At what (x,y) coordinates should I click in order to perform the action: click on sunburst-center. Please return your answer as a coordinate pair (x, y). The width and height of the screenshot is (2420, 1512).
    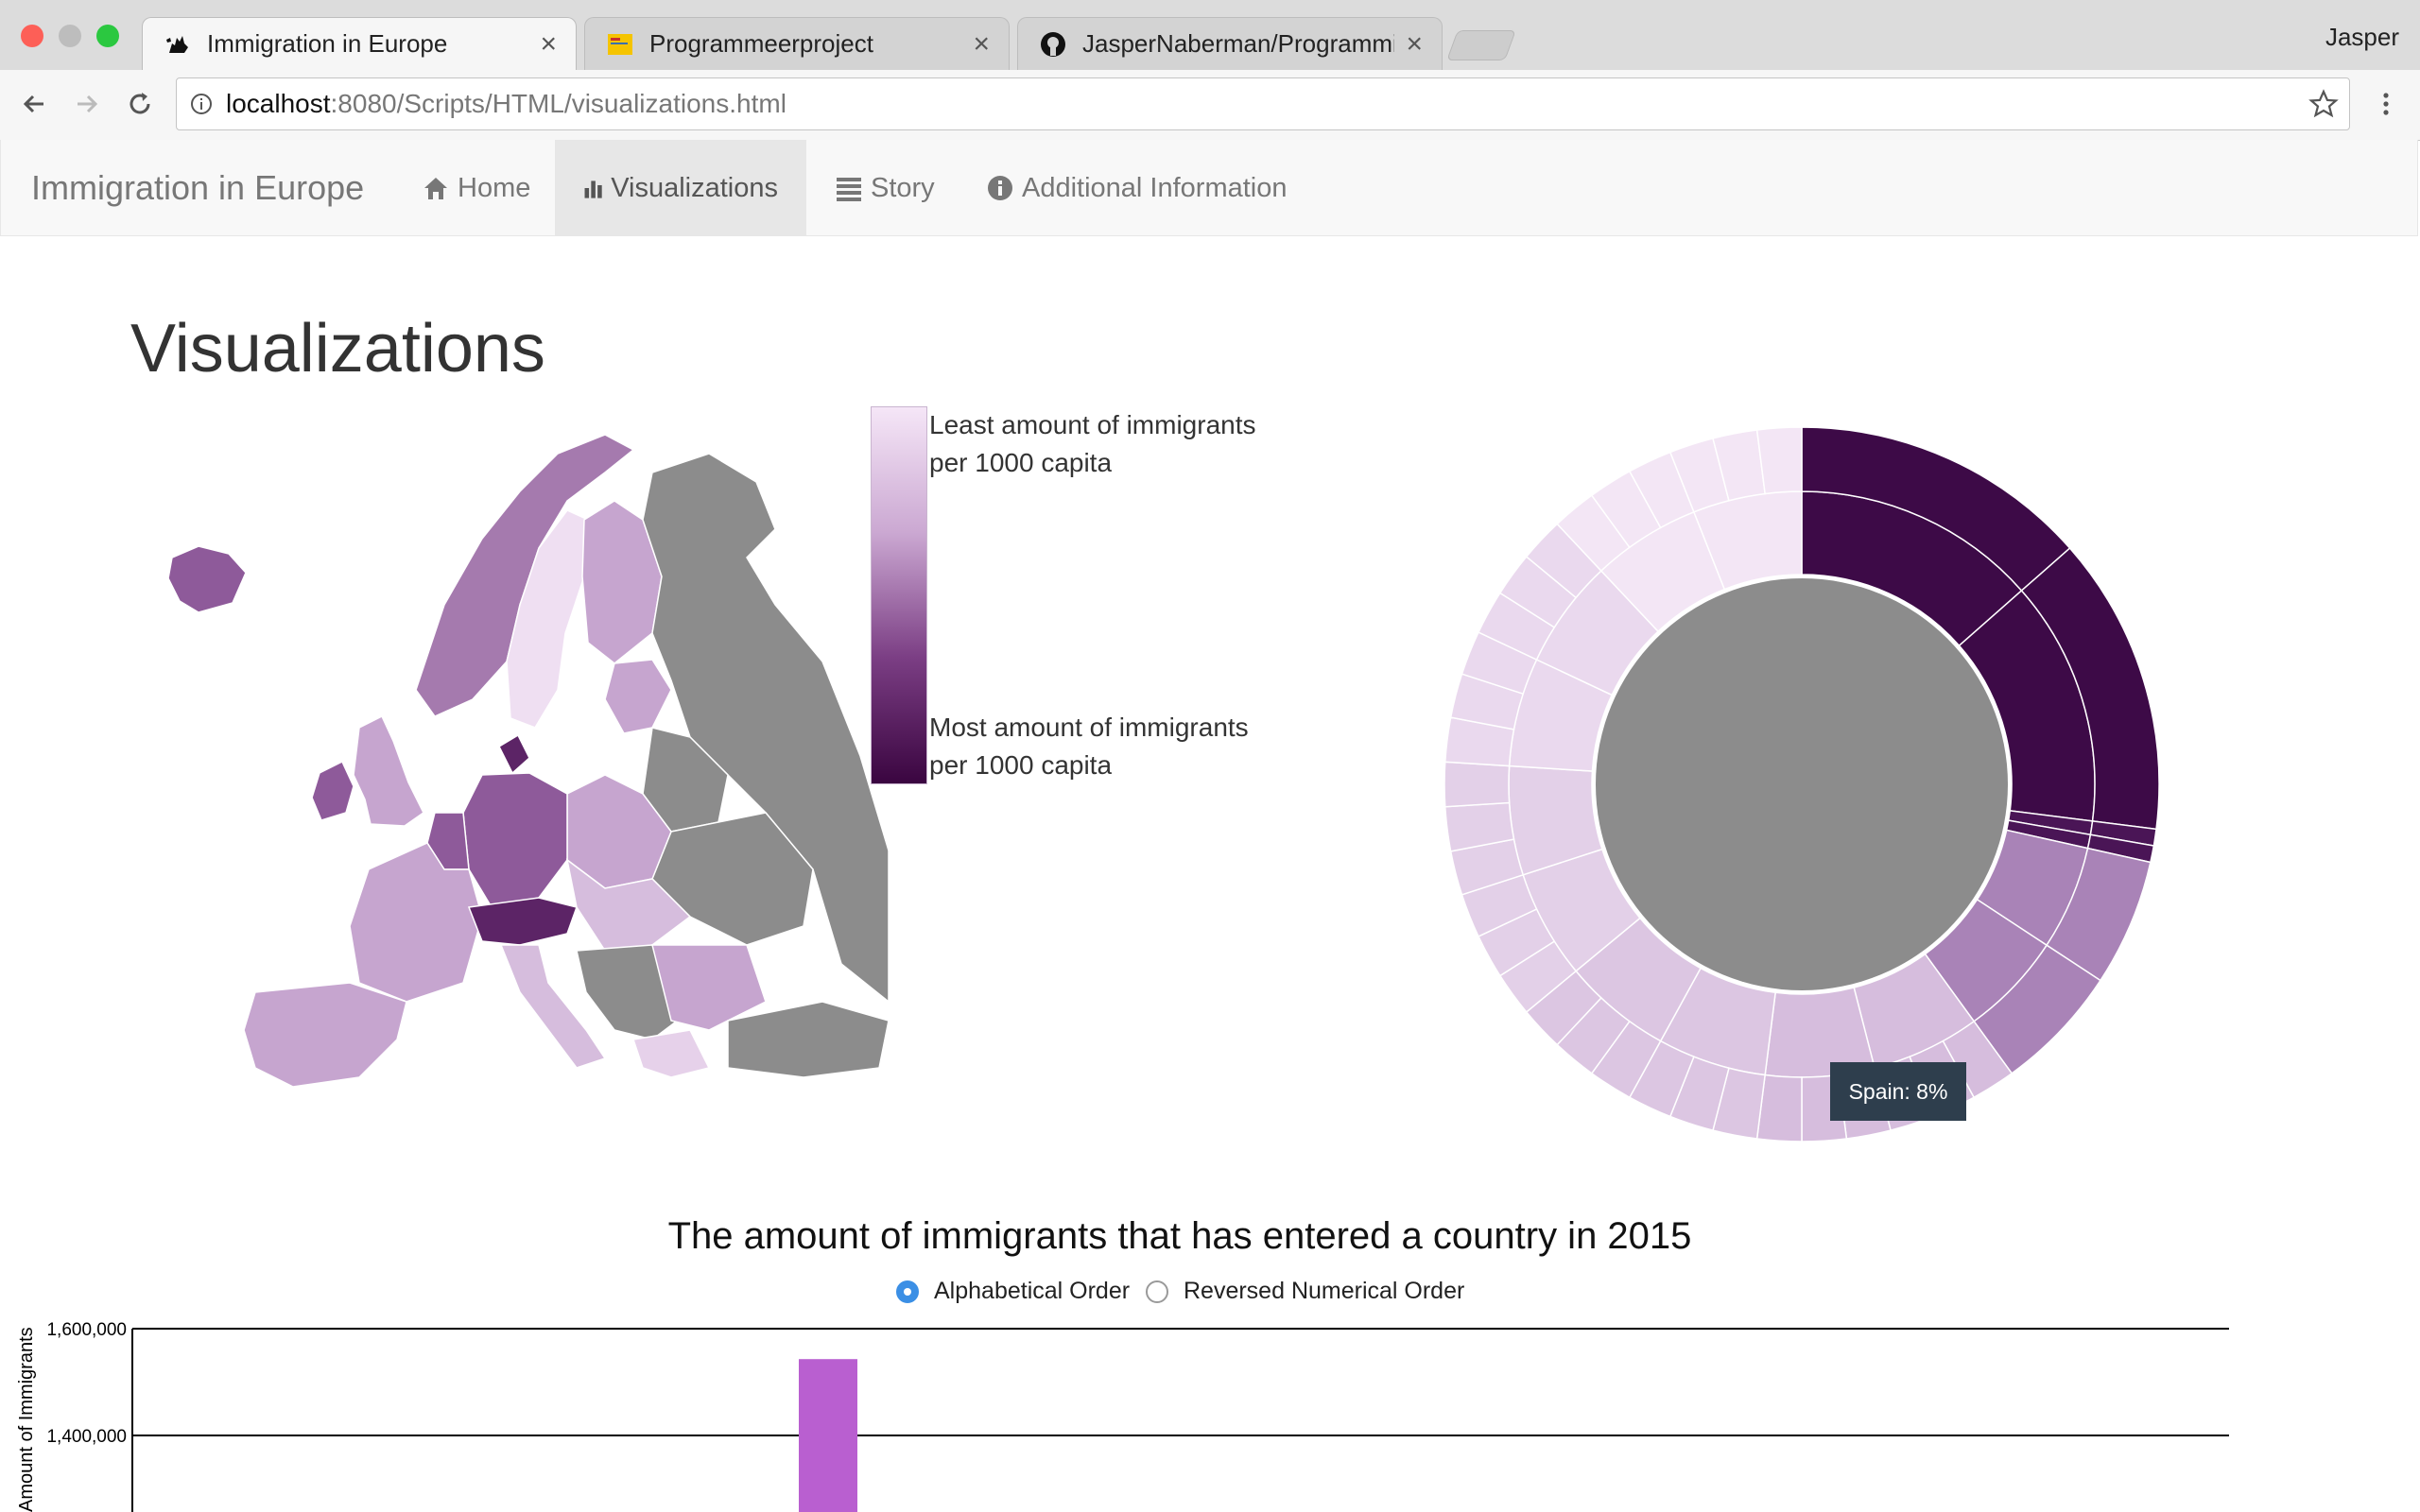
    Looking at the image, I should click on (1802, 784).